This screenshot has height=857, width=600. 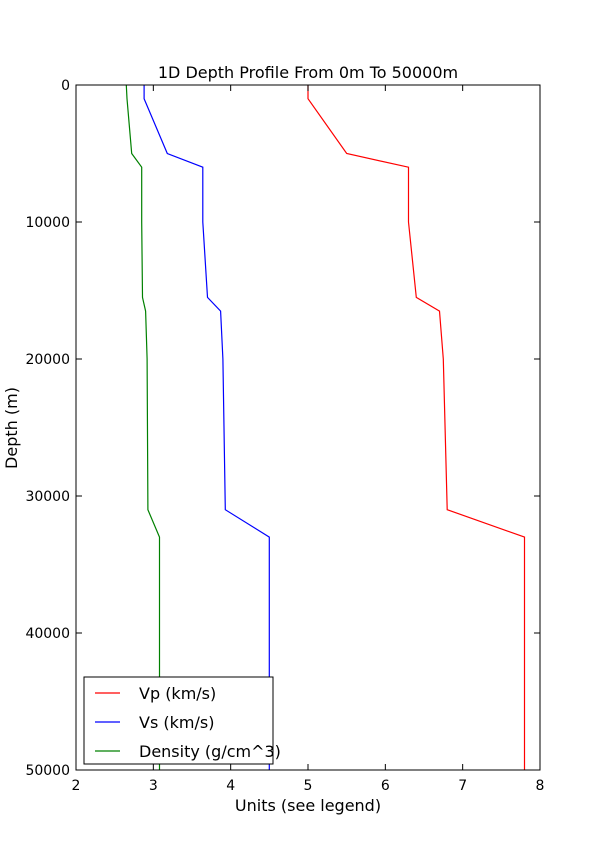 I want to click on x-tick-label: 5, so click(x=308, y=786).